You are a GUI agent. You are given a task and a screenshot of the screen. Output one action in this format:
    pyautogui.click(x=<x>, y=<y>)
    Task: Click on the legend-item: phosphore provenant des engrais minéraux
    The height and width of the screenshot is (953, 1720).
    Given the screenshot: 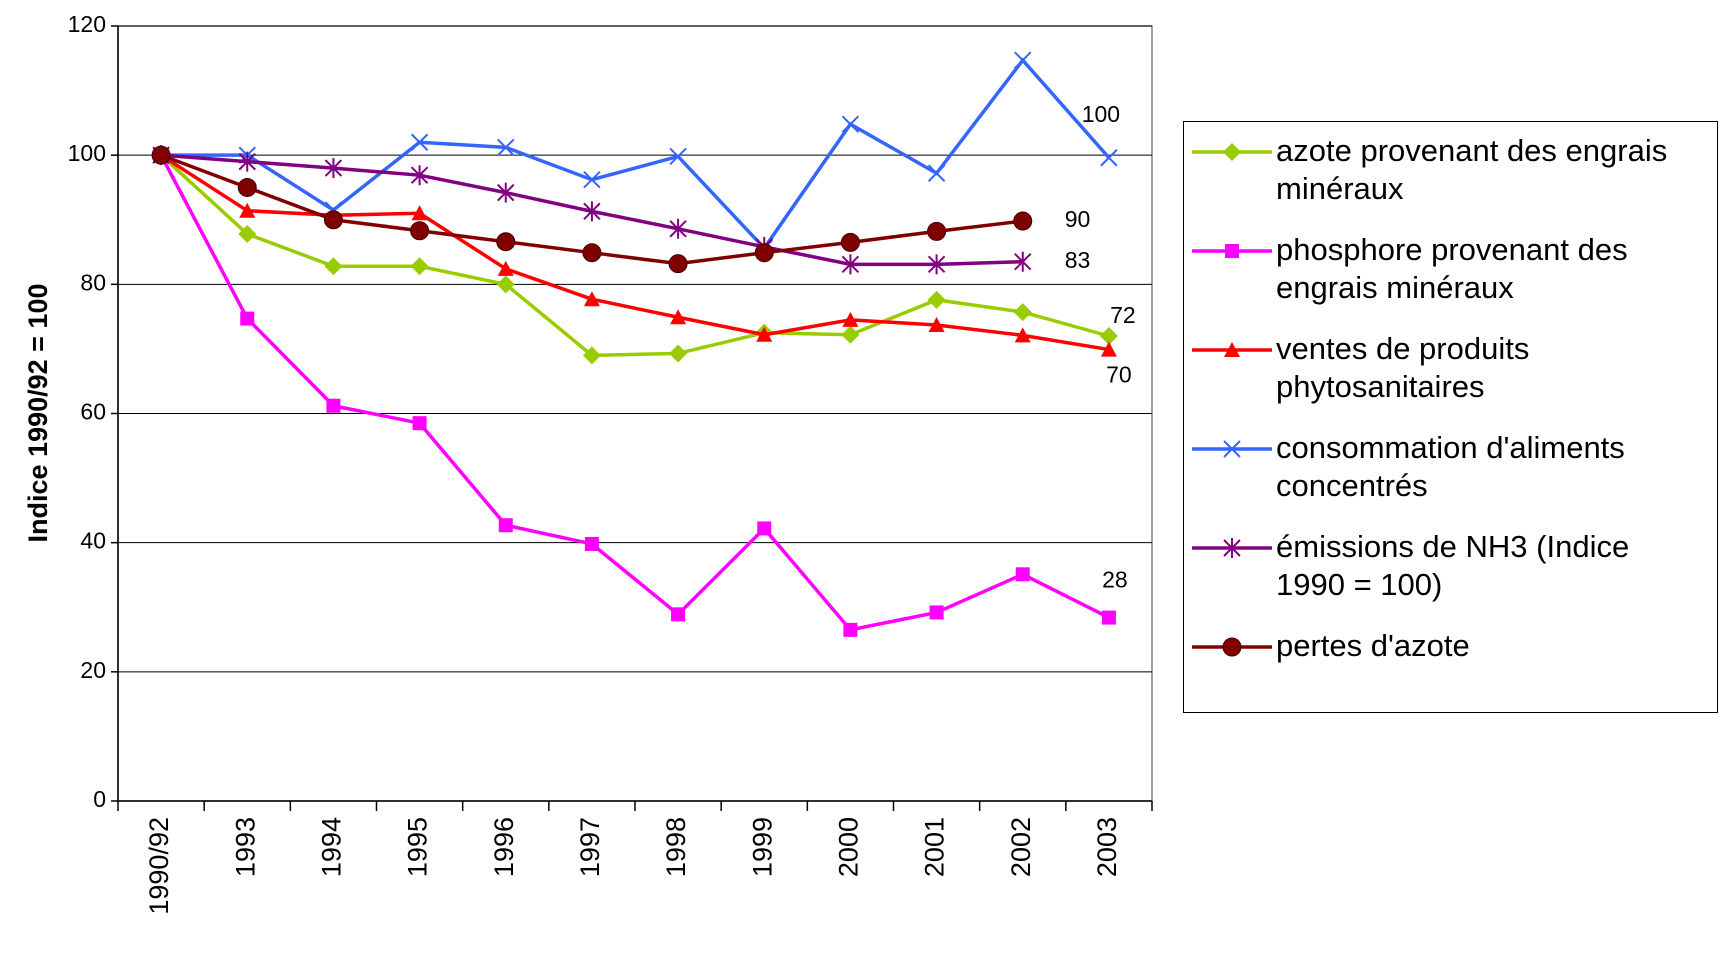 What is the action you would take?
    pyautogui.click(x=1450, y=280)
    